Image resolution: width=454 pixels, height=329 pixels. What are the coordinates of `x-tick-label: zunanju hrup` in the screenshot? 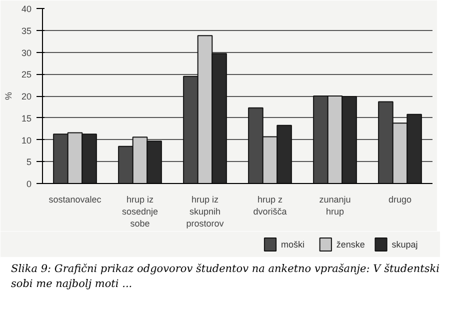 It's located at (335, 205).